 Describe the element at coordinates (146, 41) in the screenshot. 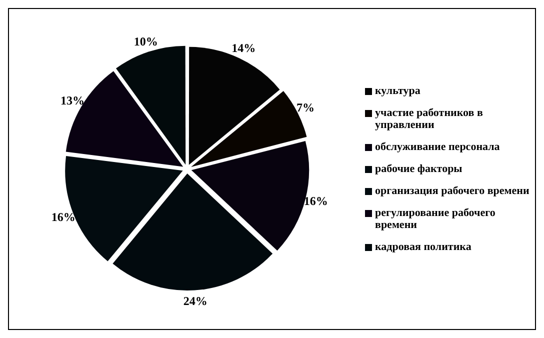

I see `data-label: 10%` at that location.